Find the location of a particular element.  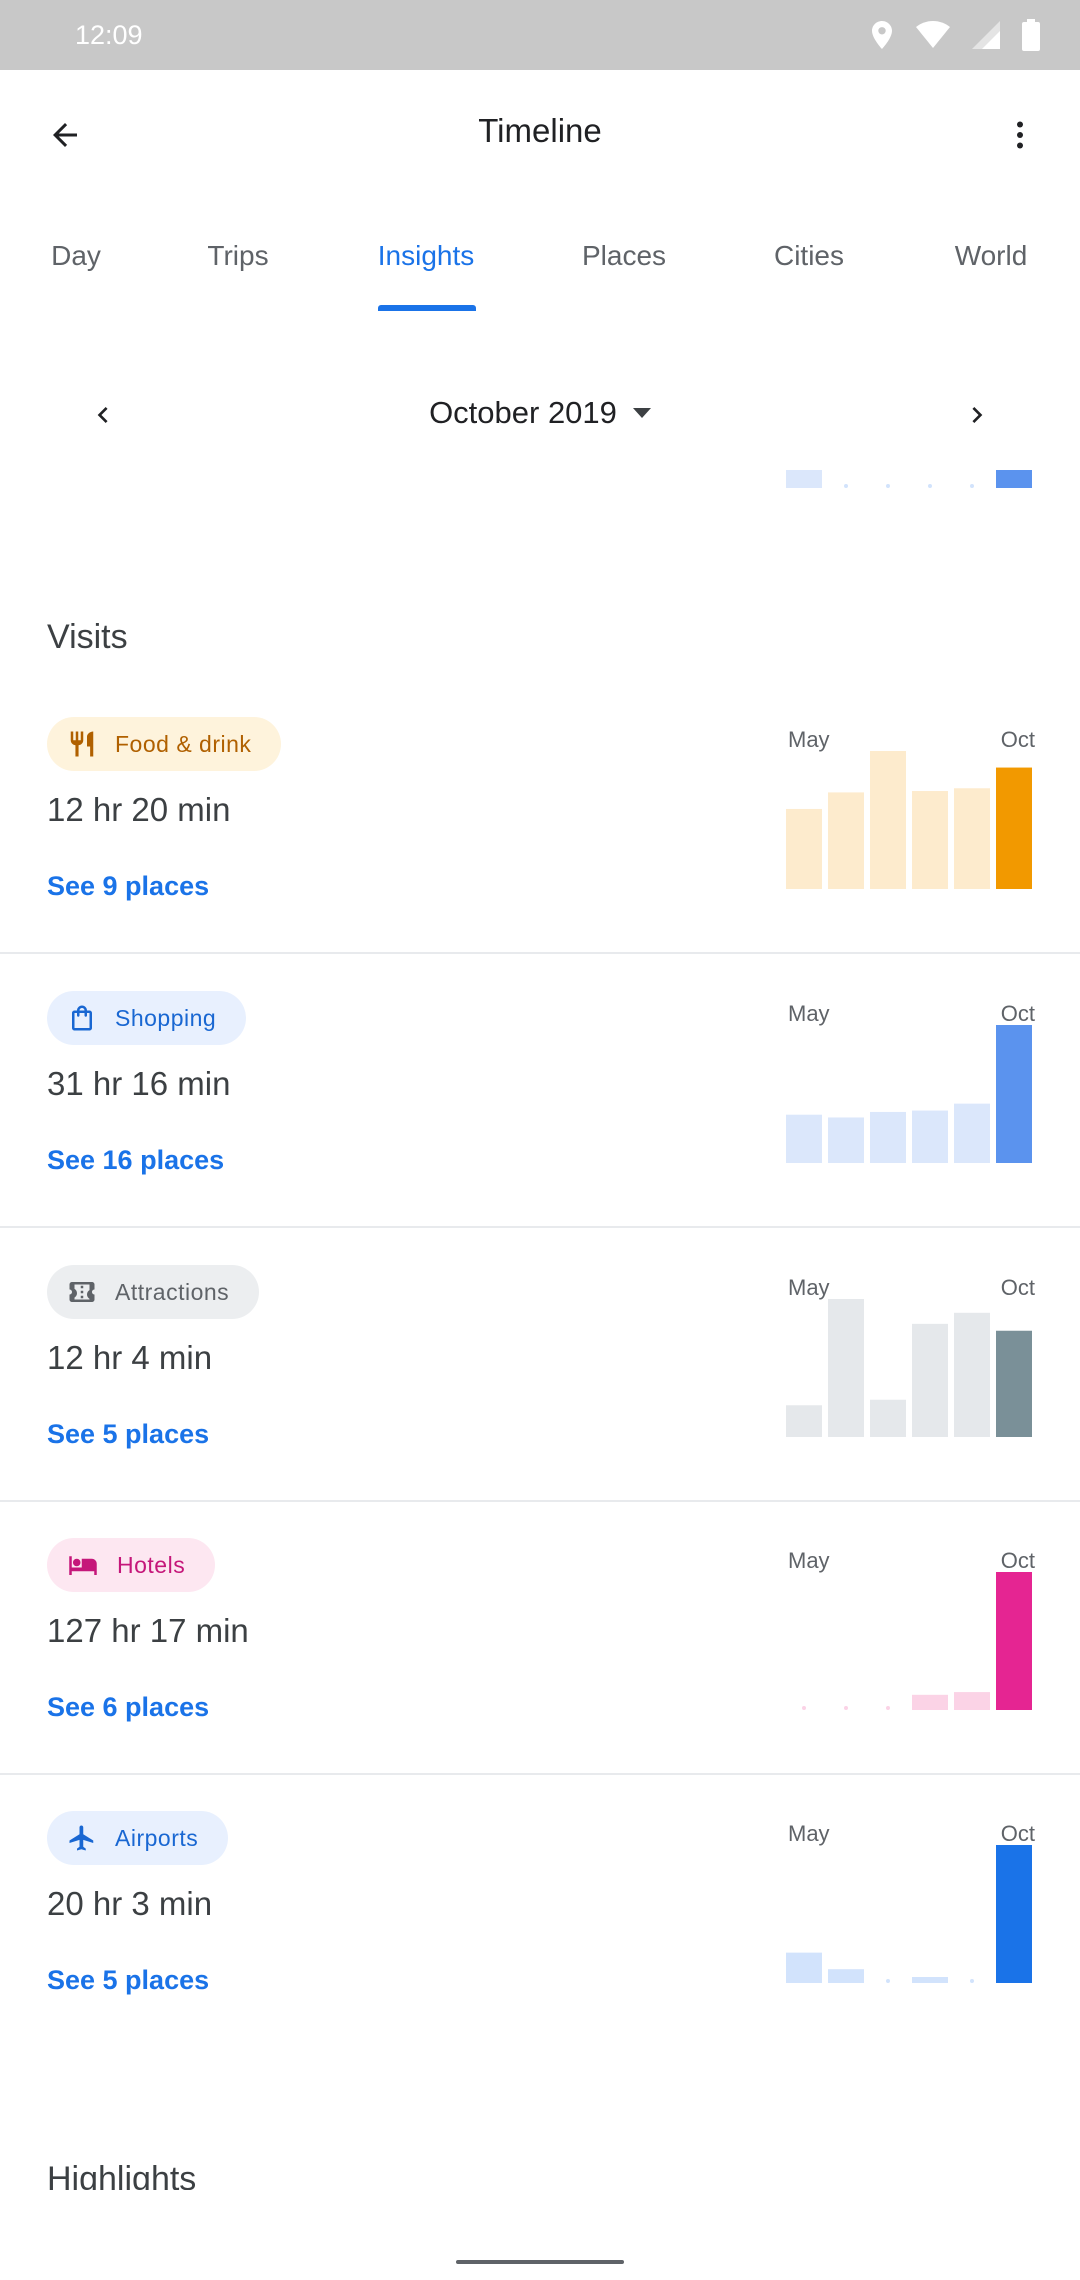

category-chip-attractions: Attractions is located at coordinates (153, 1292).